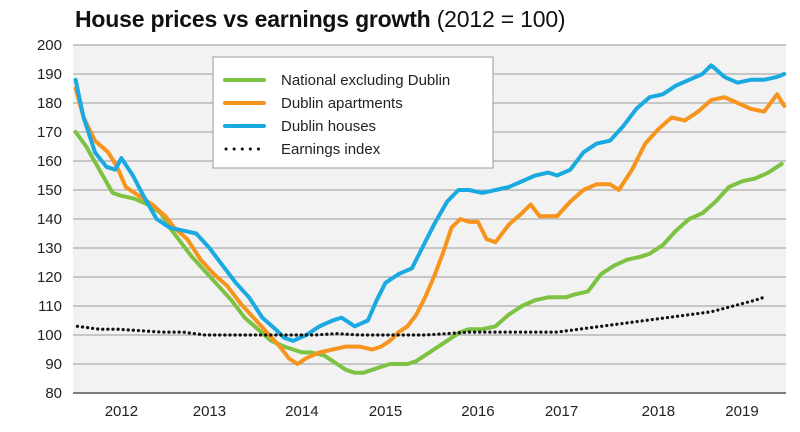 Image resolution: width=800 pixels, height=432 pixels. I want to click on legend-label-earnings-index: Earnings index, so click(331, 149).